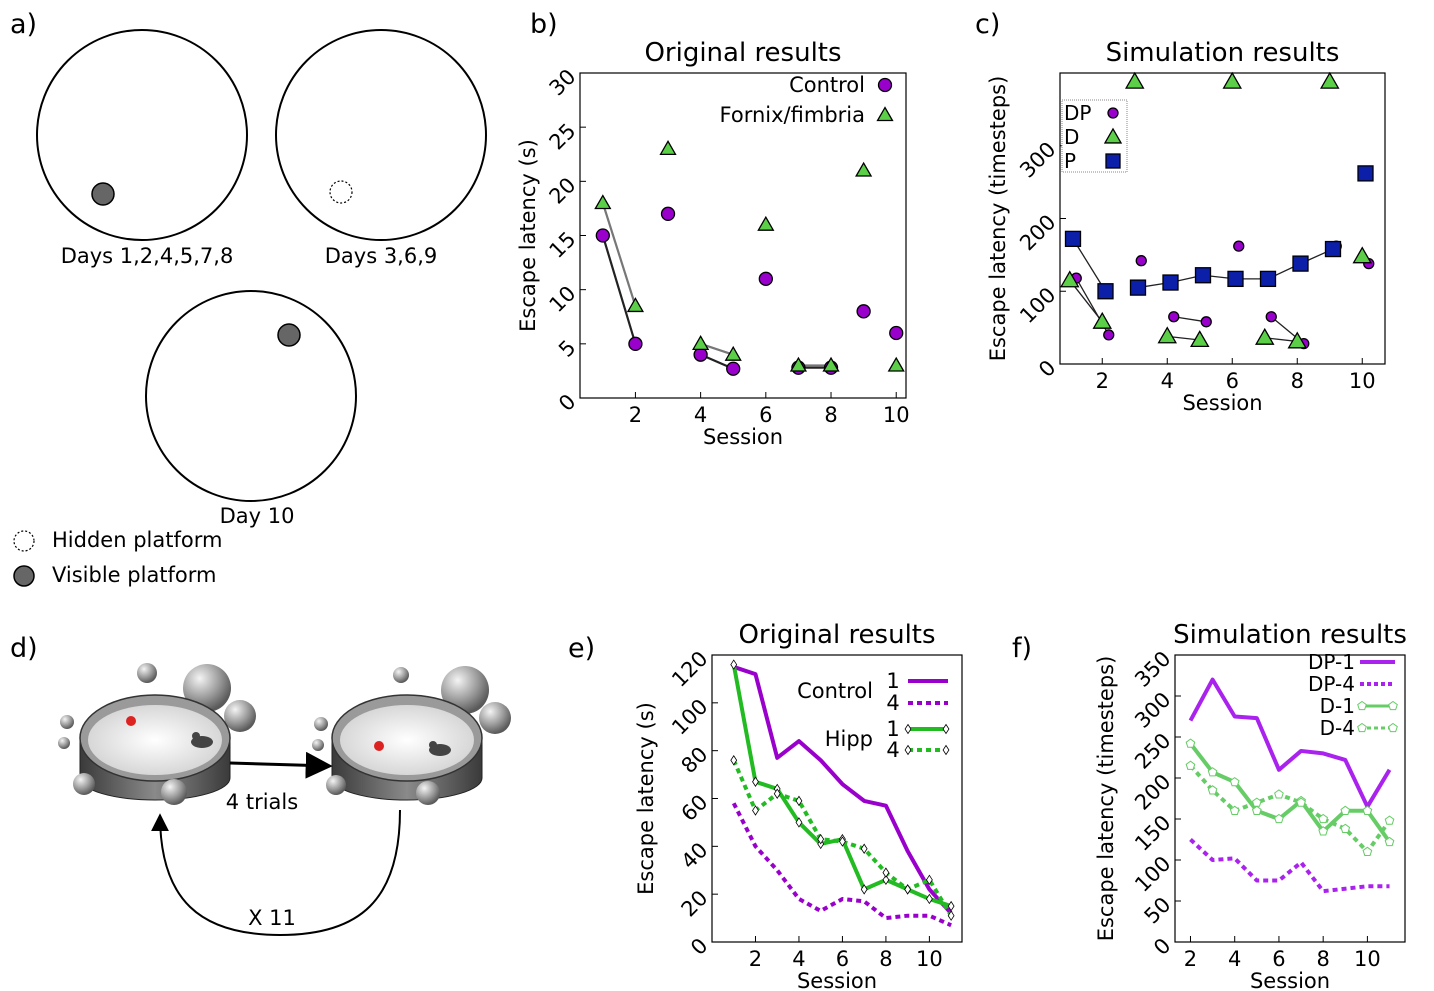 This screenshot has height=991, width=1434. What do you see at coordinates (381, 256) in the screenshot?
I see `days-label-2: Days 3,6,9` at bounding box center [381, 256].